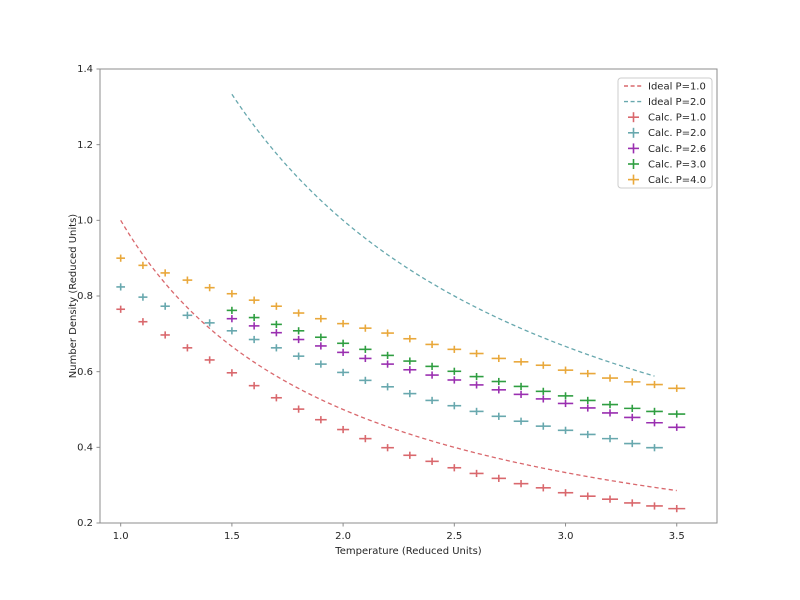  What do you see at coordinates (121, 536) in the screenshot?
I see `x-tick-label: 1.0` at bounding box center [121, 536].